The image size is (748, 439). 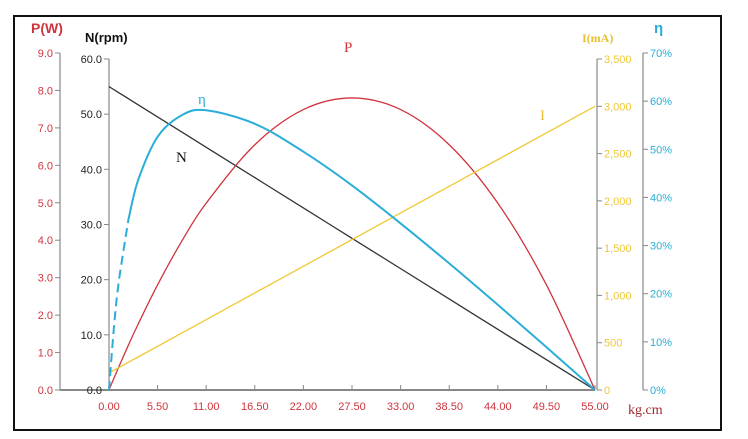 What do you see at coordinates (119, 305) in the screenshot?
I see `series-line-eta-dashed` at bounding box center [119, 305].